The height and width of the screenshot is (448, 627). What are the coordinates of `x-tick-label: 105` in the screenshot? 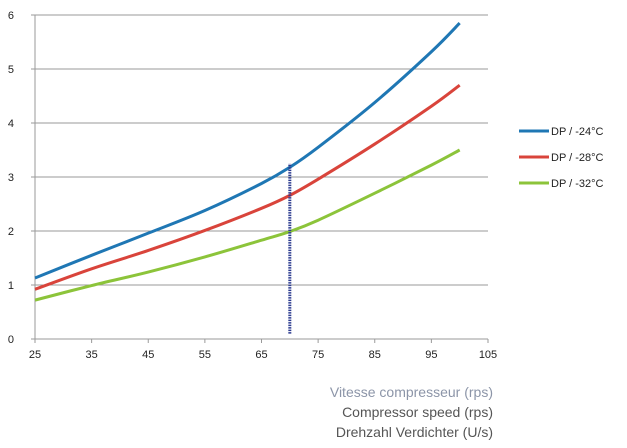 It's located at (488, 355).